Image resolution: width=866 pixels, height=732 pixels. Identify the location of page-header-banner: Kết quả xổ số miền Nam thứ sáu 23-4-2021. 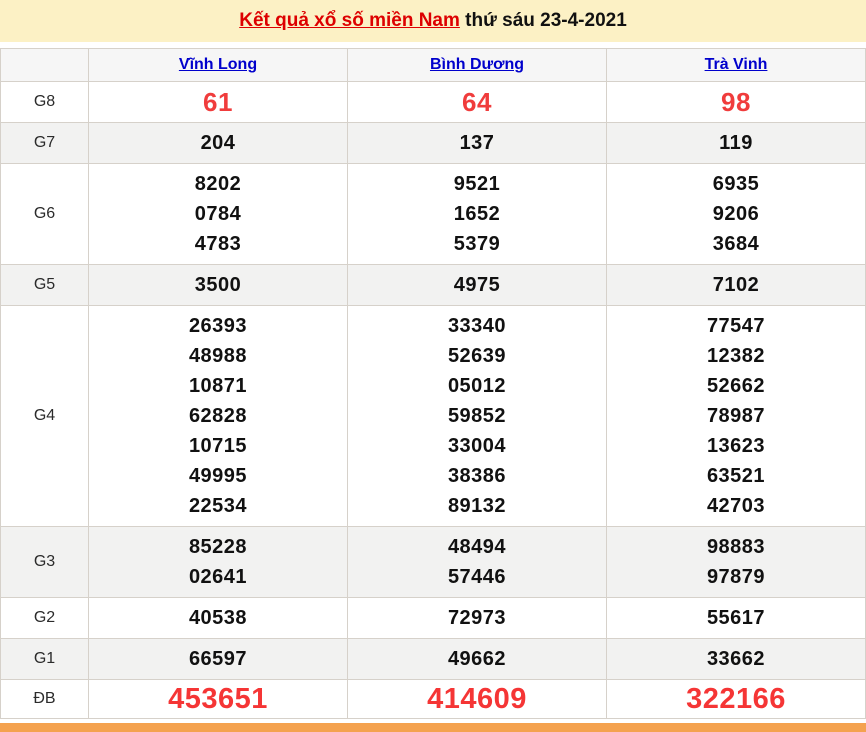
(433, 21).